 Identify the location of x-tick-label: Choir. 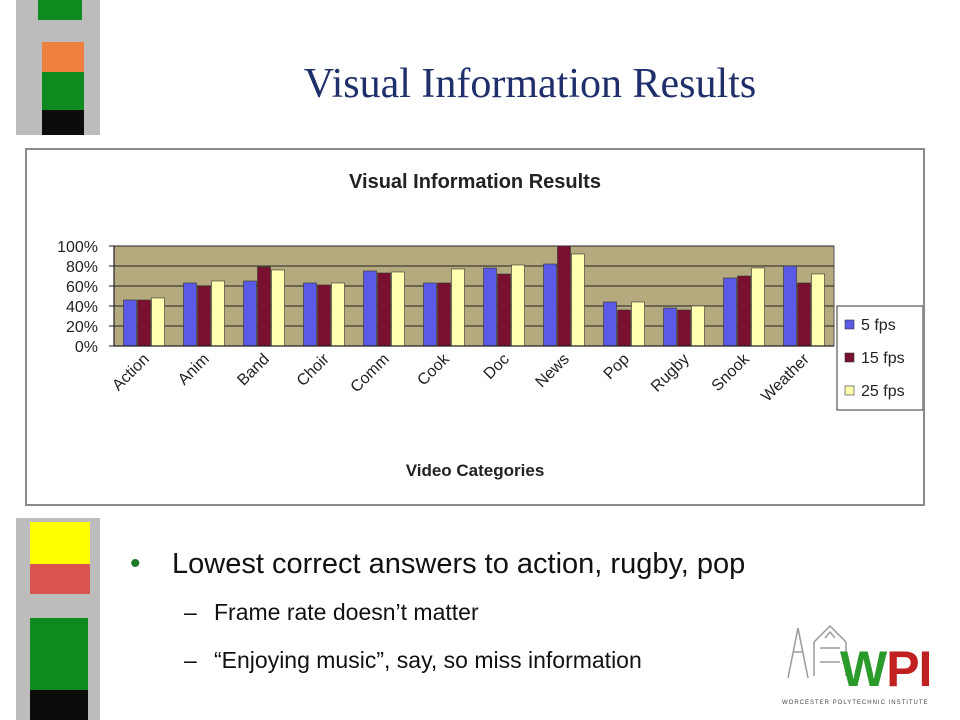
(314, 370).